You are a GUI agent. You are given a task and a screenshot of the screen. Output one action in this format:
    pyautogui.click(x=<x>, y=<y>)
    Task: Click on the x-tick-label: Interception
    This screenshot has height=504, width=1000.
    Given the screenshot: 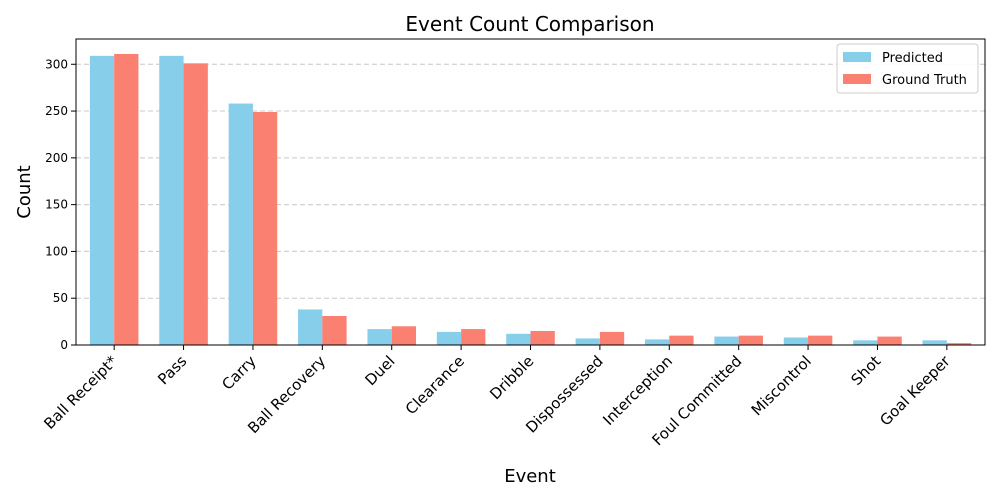 What is the action you would take?
    pyautogui.click(x=637, y=390)
    